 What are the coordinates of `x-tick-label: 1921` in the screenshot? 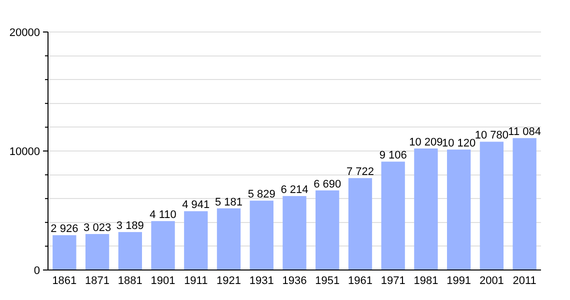 It's located at (229, 281).